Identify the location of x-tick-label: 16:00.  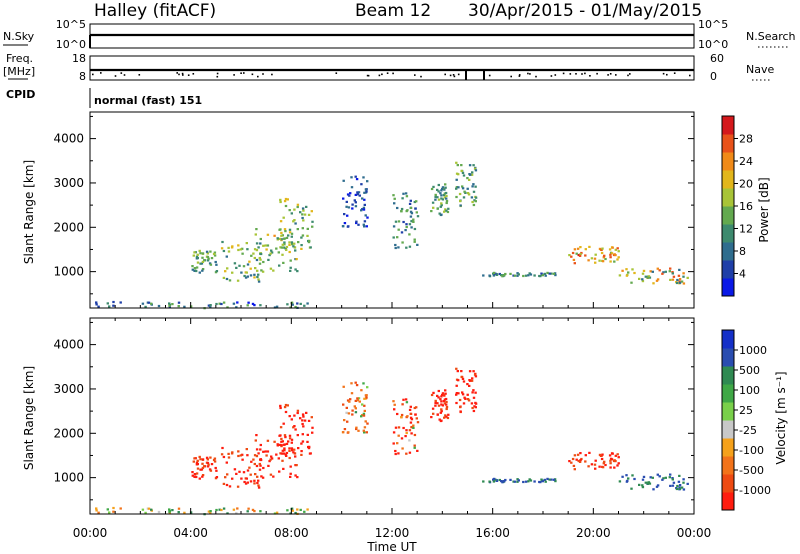
(492, 533).